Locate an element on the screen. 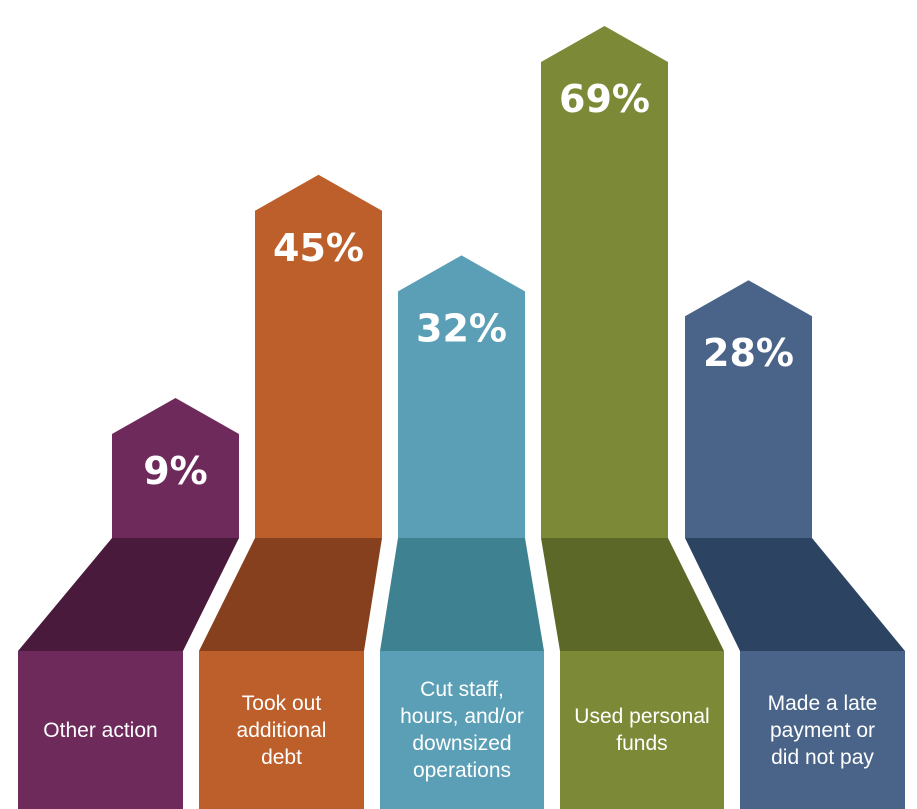  category-label: Other action is located at coordinates (100, 730).